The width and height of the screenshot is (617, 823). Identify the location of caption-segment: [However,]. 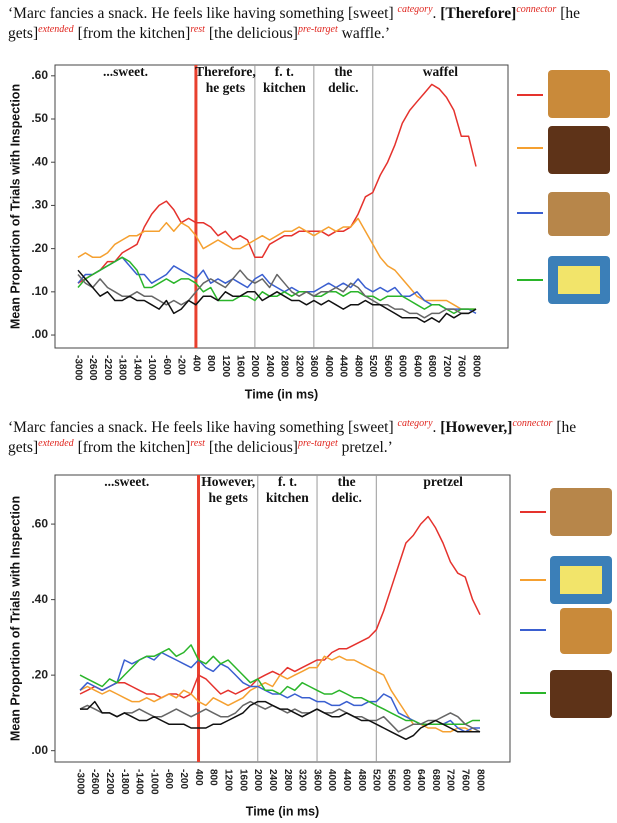
(476, 427).